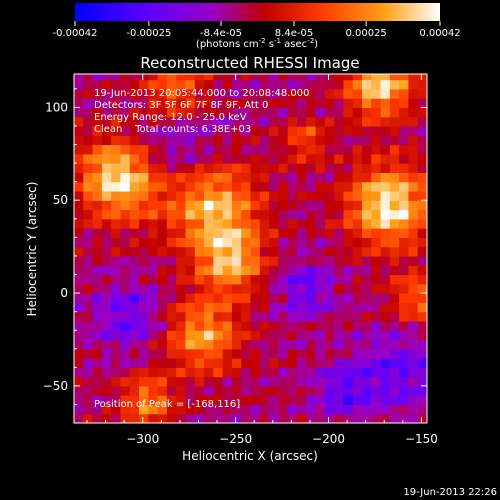  Describe the element at coordinates (249, 63) in the screenshot. I see `chart-title: Reconstructed RHESSI Image` at that location.